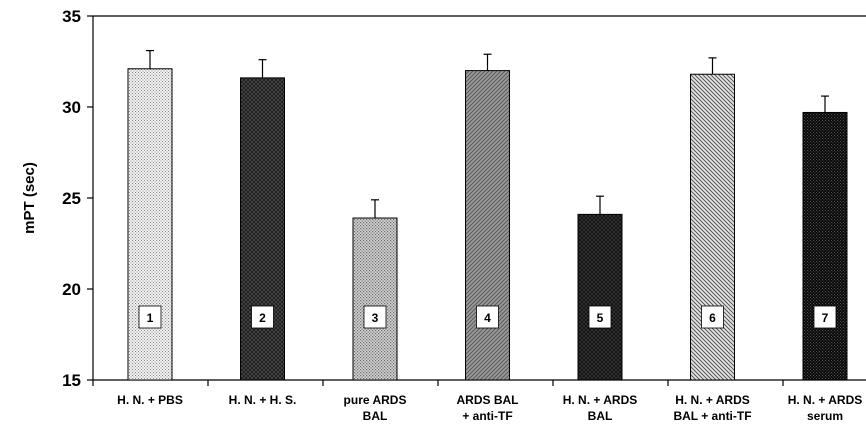  I want to click on y-tick-label: 15, so click(71, 380).